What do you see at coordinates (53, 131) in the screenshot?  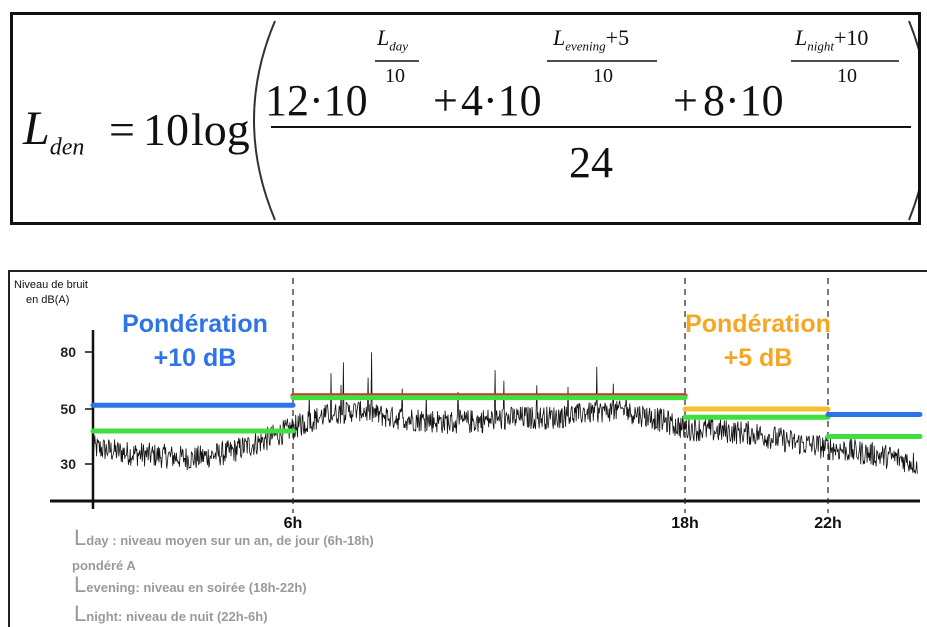 I see `formula-lhs: Lden` at bounding box center [53, 131].